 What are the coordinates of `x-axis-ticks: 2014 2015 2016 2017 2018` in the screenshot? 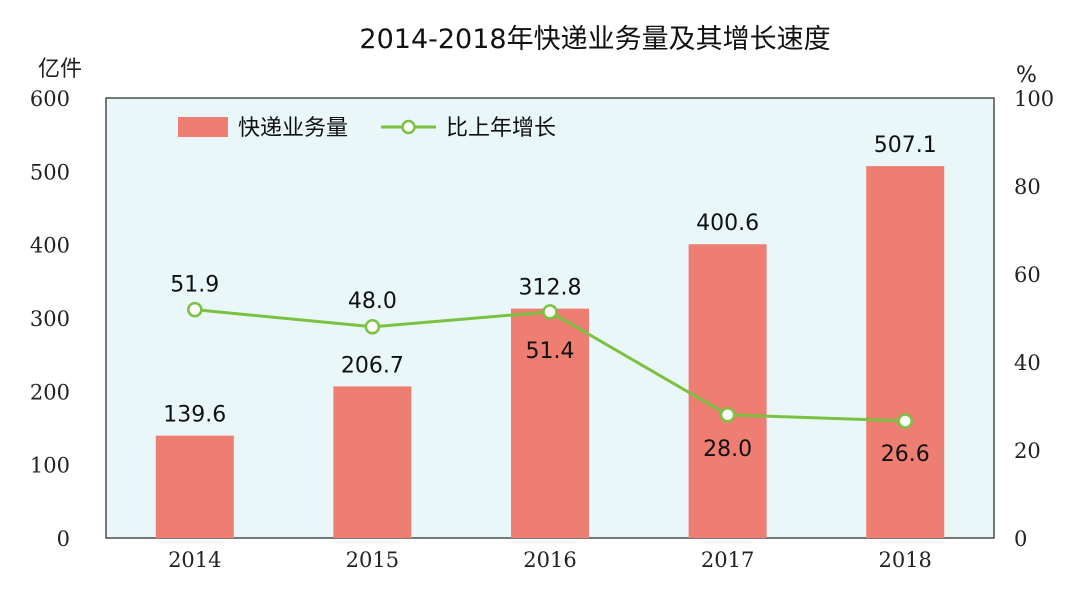 It's located at (550, 560).